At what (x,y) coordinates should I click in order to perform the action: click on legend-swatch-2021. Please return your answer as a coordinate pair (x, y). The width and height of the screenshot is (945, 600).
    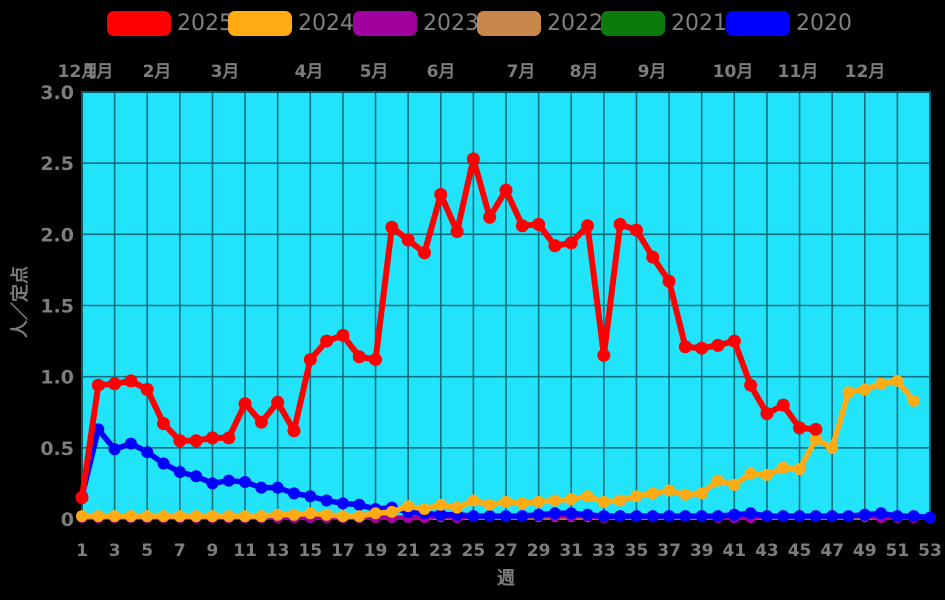
    Looking at the image, I should click on (633, 23).